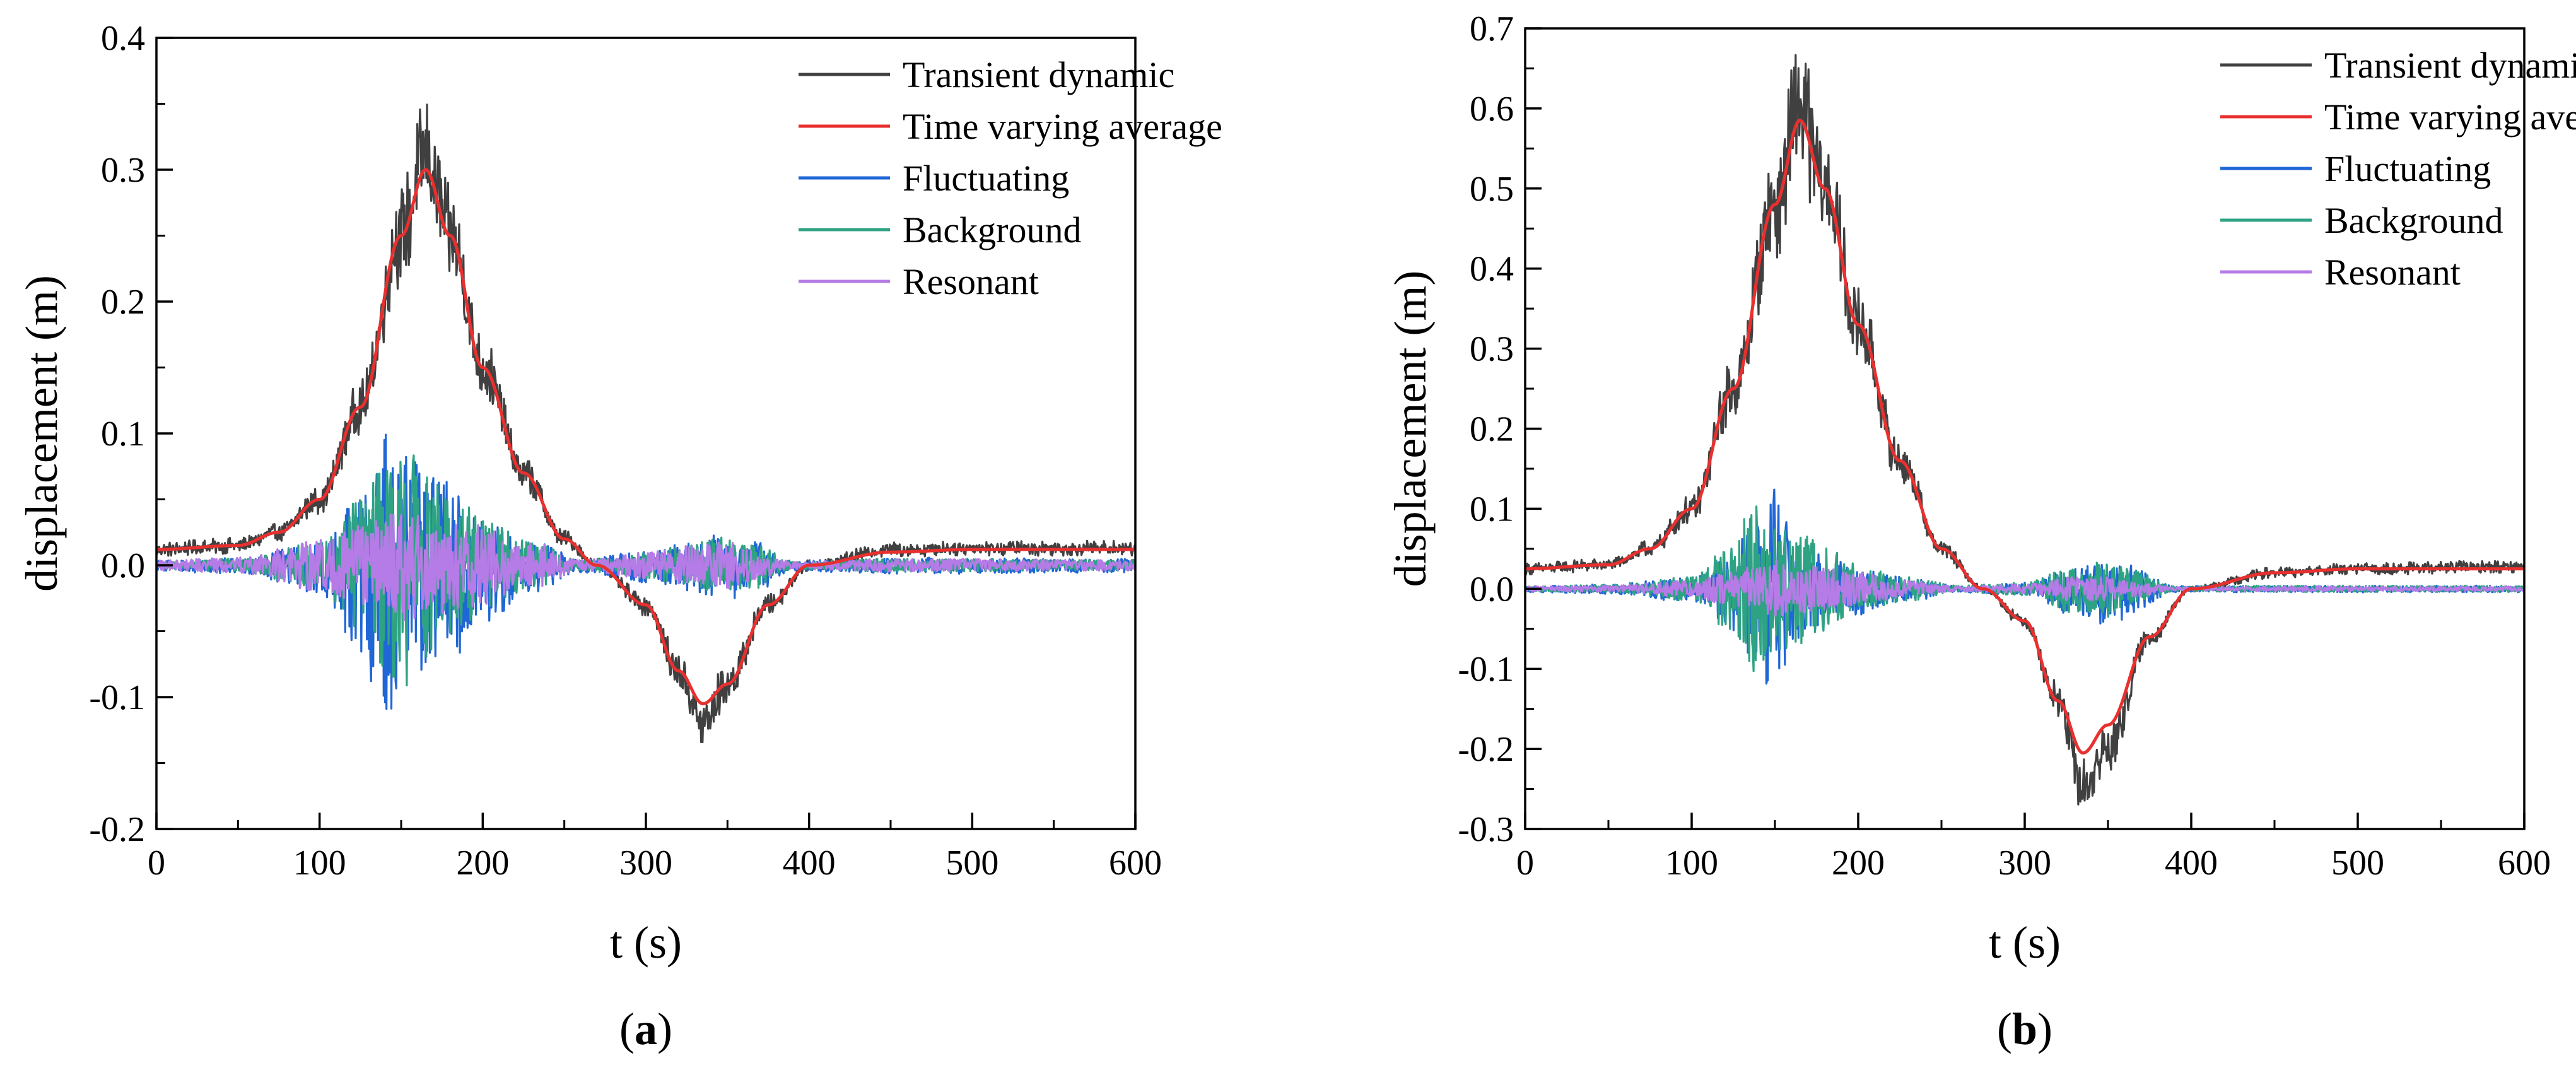  I want to click on y-tick-label: -0.3, so click(1486, 829).